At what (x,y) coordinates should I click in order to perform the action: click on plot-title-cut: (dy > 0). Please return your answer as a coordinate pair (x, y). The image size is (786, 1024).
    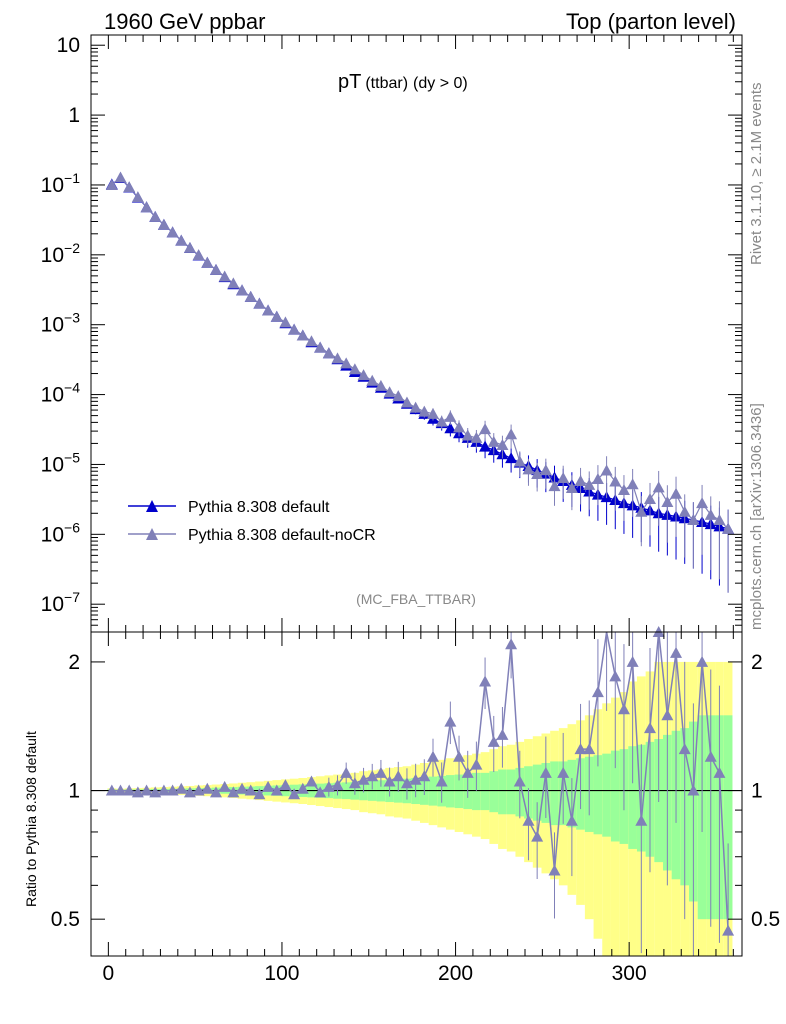
    Looking at the image, I should click on (440, 83).